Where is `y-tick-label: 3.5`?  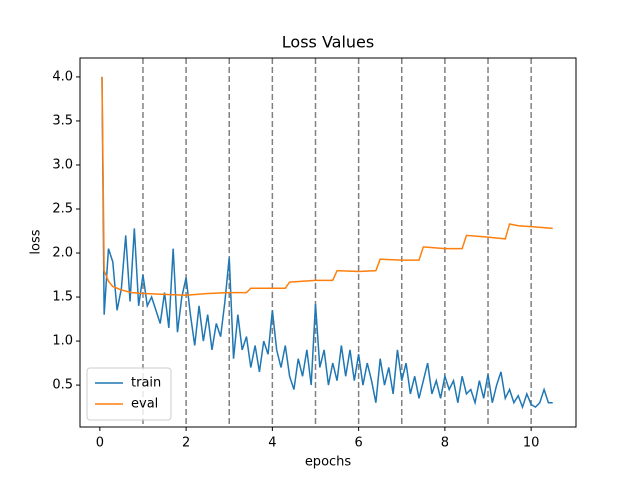
y-tick-label: 3.5 is located at coordinates (62, 120).